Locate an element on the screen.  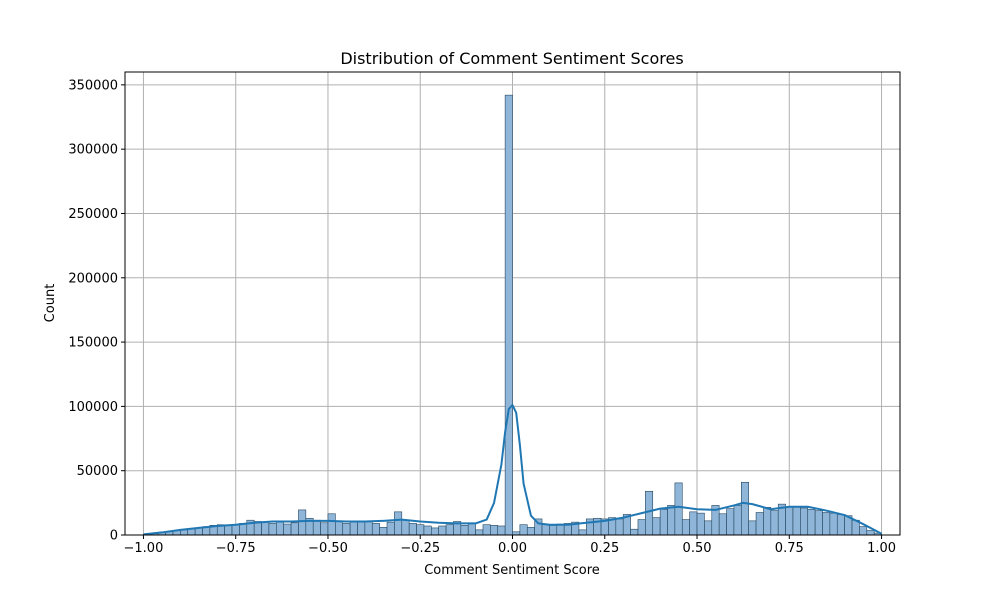
y-tick-label: 200000 is located at coordinates (93, 278).